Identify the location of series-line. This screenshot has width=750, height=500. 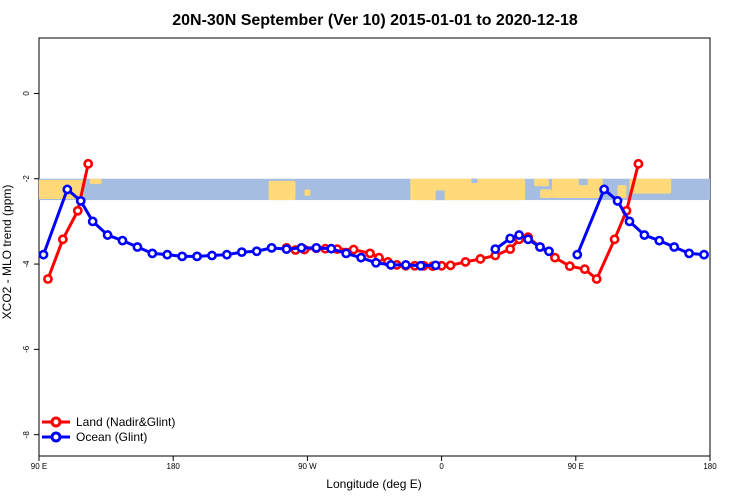
(68, 221).